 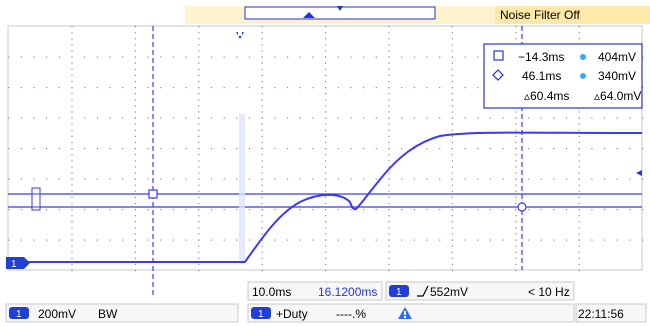 What do you see at coordinates (617, 76) in the screenshot?
I see `cursor2-volt: 340mV` at bounding box center [617, 76].